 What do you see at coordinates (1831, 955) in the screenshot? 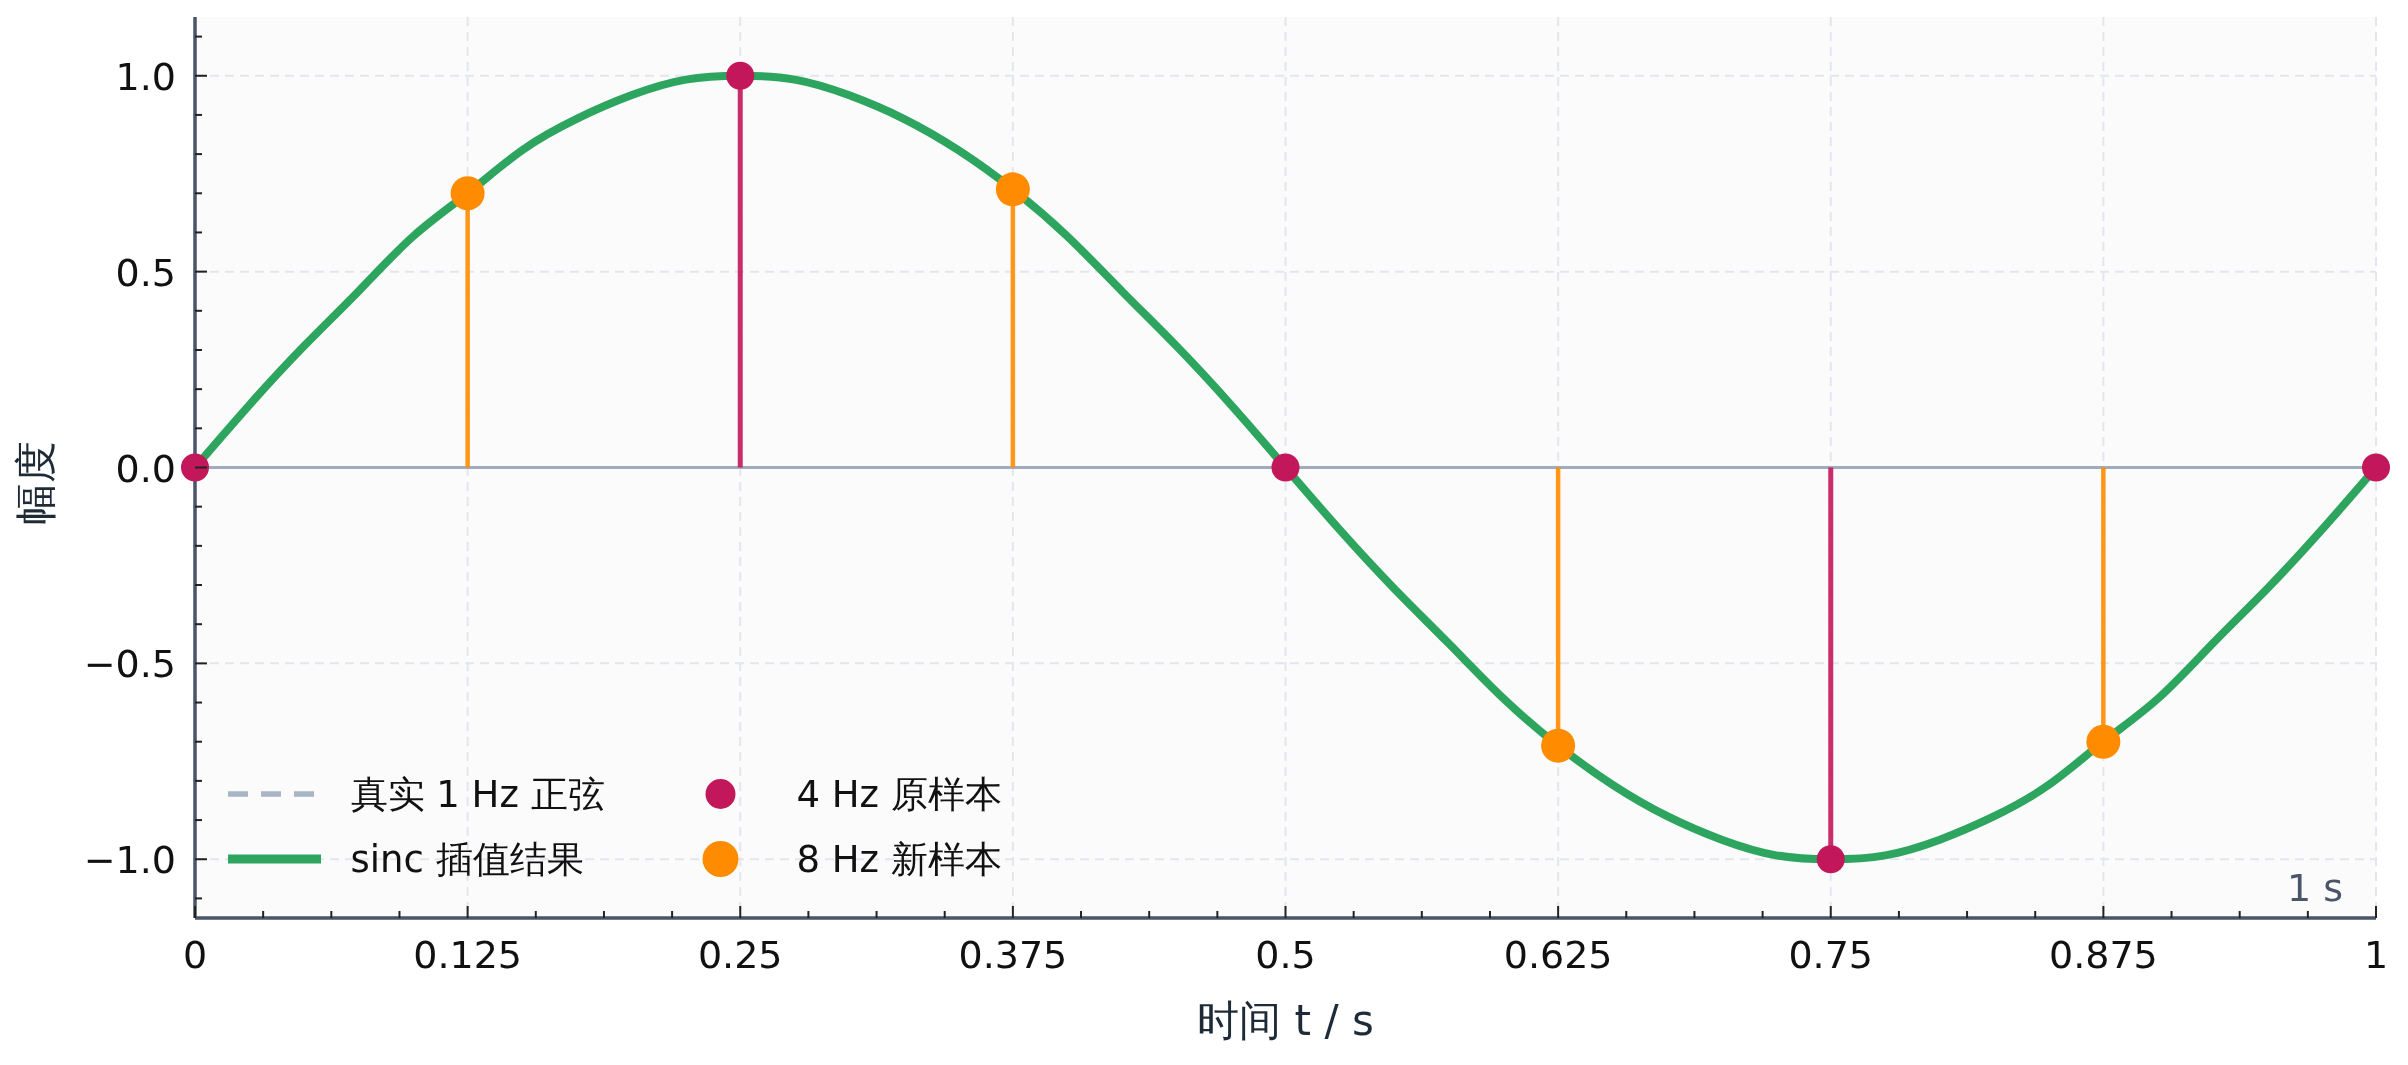
I see `x-tick-label: 0.75` at bounding box center [1831, 955].